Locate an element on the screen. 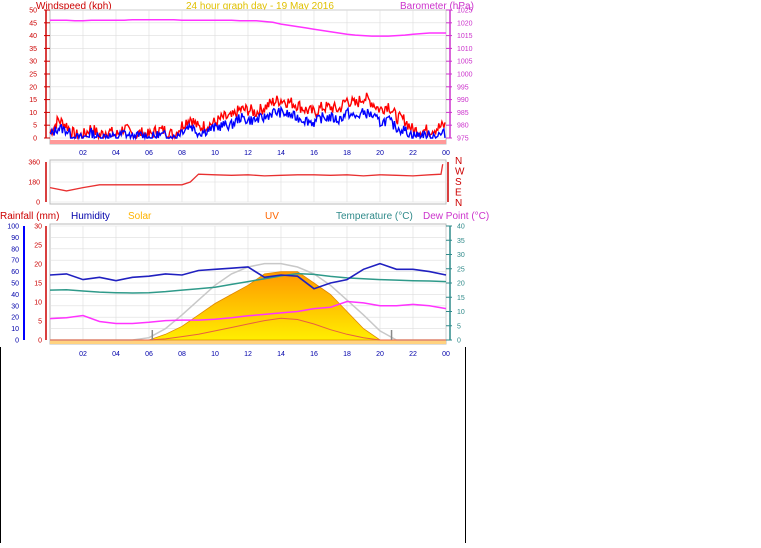 This screenshot has width=761, height=548. windspeed-axis-title: Windspeed (kph) is located at coordinates (74, 6).